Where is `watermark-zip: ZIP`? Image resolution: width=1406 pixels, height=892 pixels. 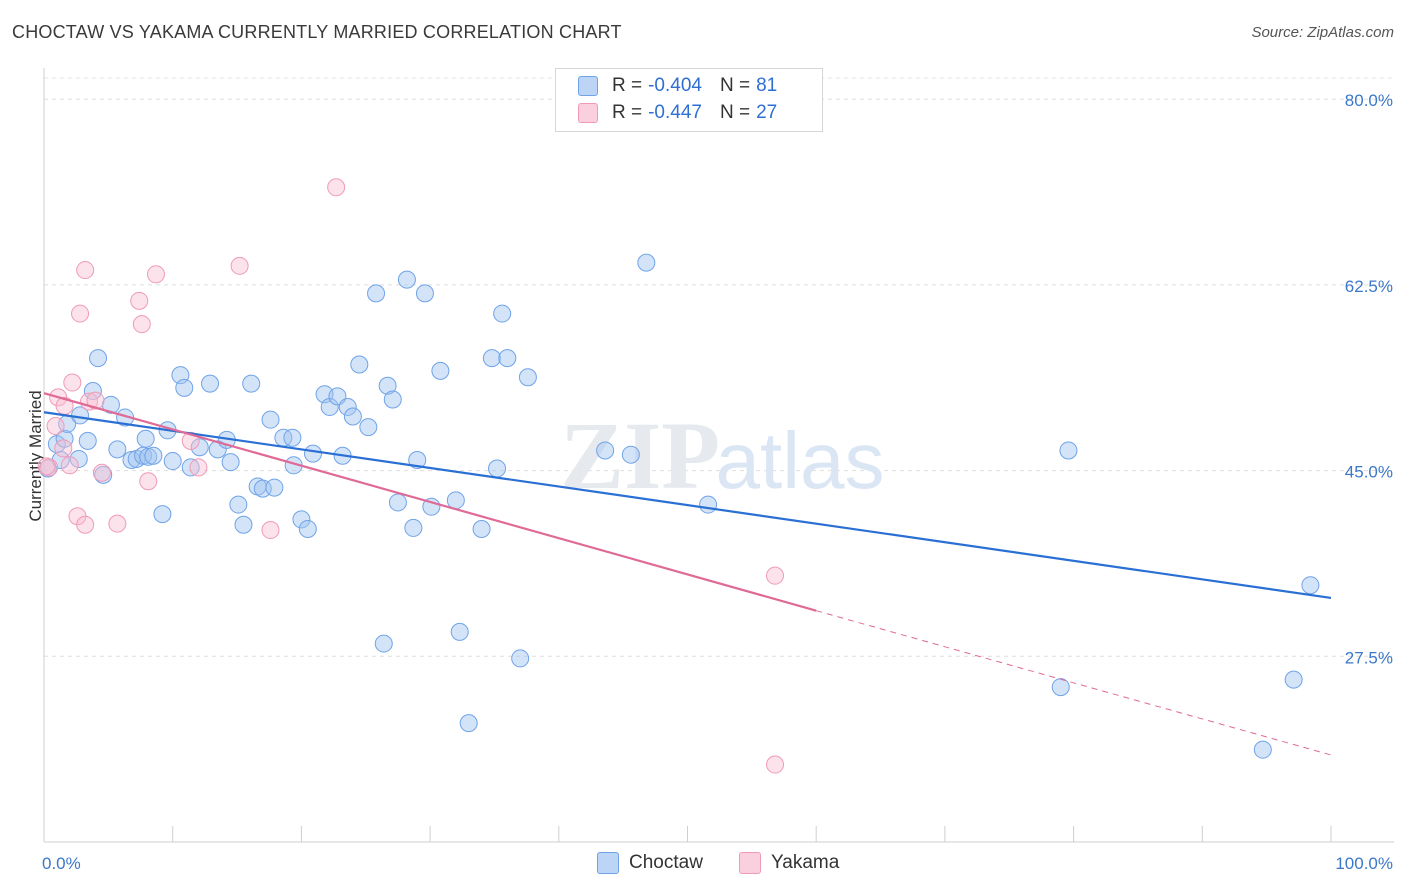
watermark-zip: ZIP is located at coordinates (640, 455).